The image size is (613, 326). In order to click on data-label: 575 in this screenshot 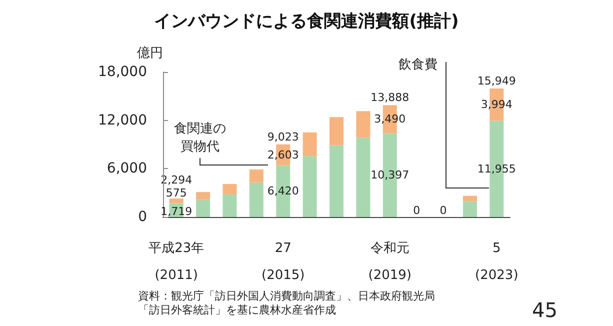, I will do `click(176, 193)`.